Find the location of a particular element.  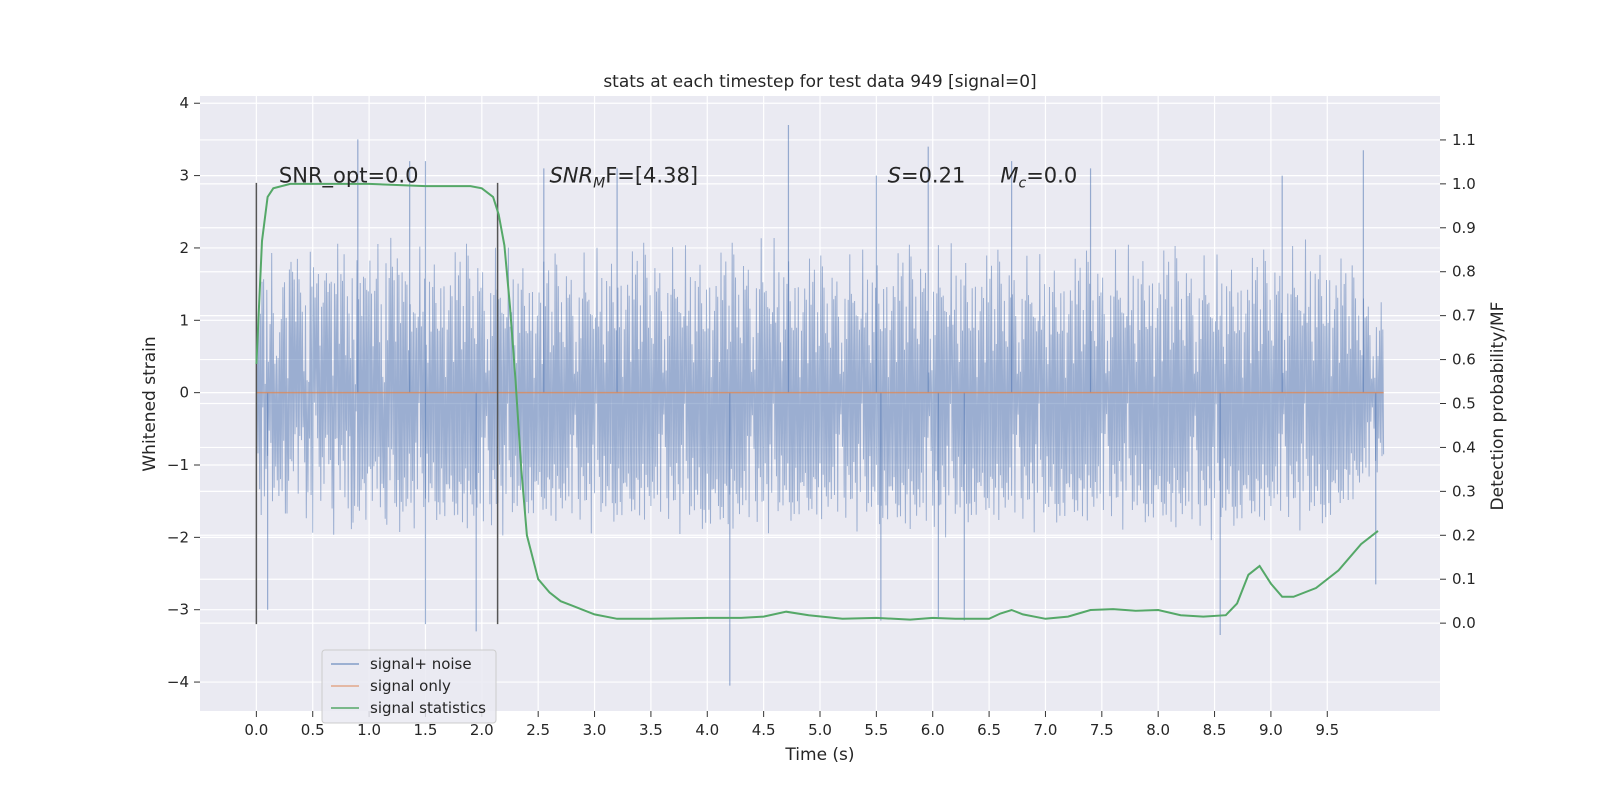

y-tick-label: 2 is located at coordinates (184, 248).